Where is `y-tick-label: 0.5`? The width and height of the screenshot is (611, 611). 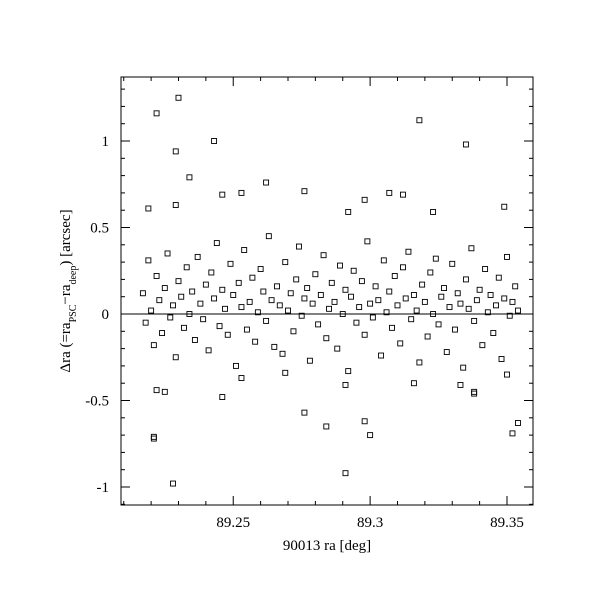
y-tick-label: 0.5 is located at coordinates (99, 229).